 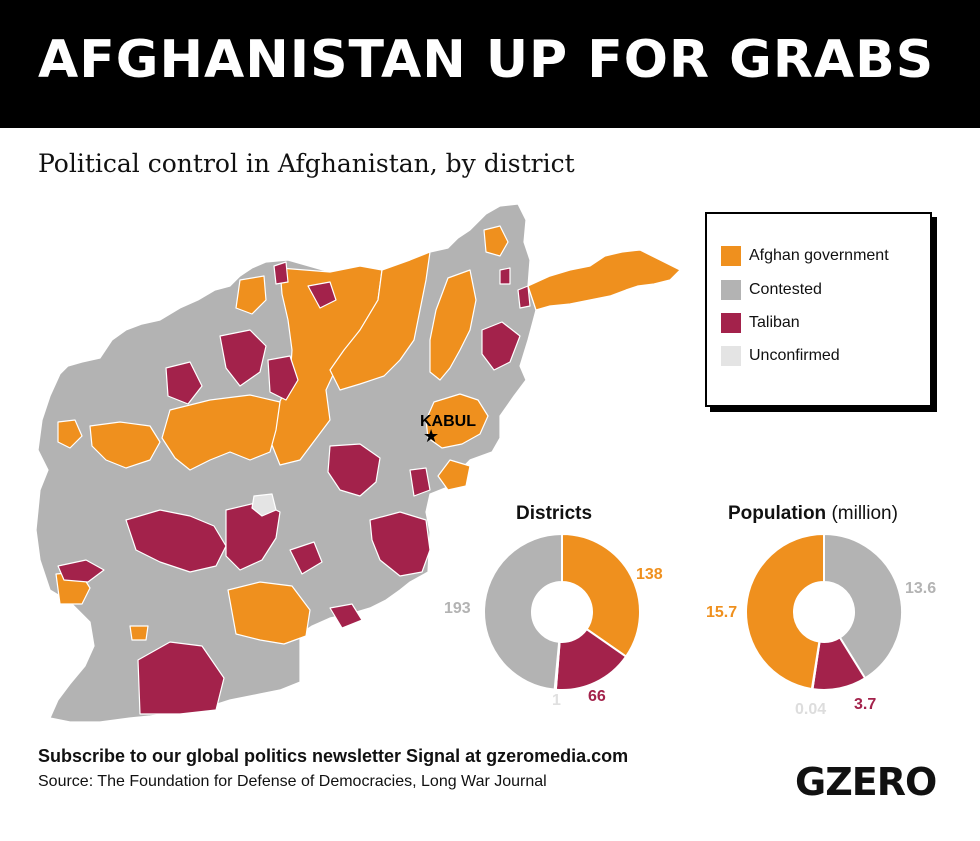 I want to click on map-wakhan-gov, so click(x=604, y=280).